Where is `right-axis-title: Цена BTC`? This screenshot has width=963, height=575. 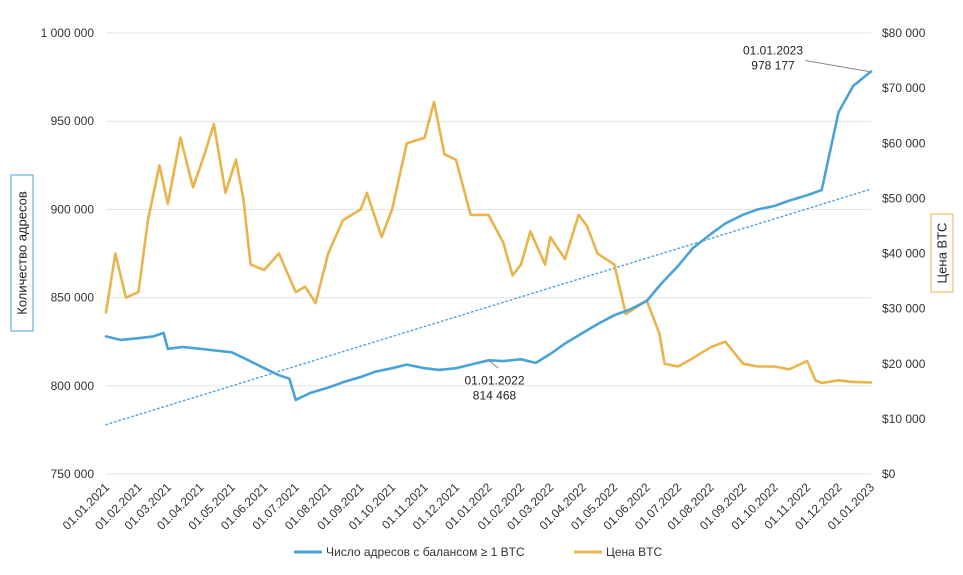 right-axis-title: Цена BTC is located at coordinates (942, 253).